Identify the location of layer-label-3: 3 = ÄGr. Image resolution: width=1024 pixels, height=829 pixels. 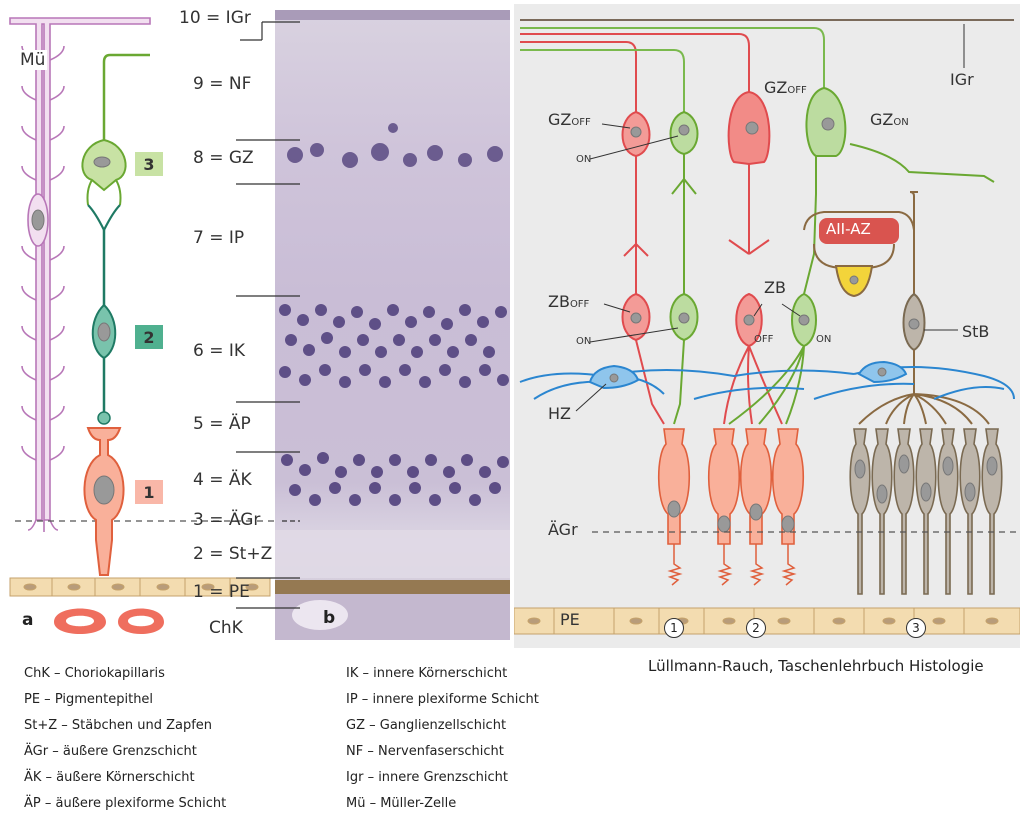
(227, 520).